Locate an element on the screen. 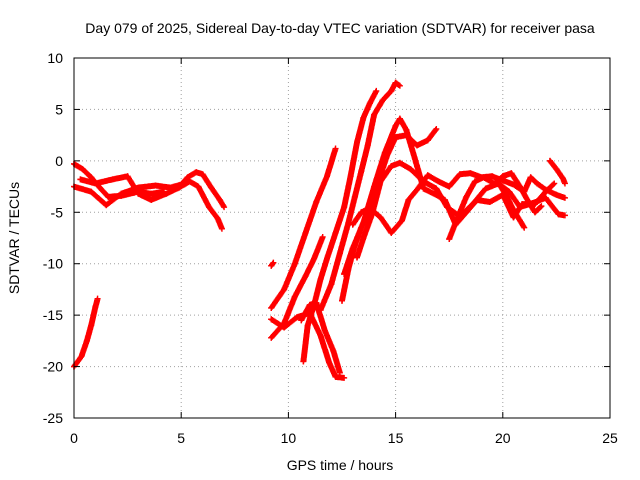 Image resolution: width=640 pixels, height=480 pixels. y-tick-label: -10 is located at coordinates (53, 264).